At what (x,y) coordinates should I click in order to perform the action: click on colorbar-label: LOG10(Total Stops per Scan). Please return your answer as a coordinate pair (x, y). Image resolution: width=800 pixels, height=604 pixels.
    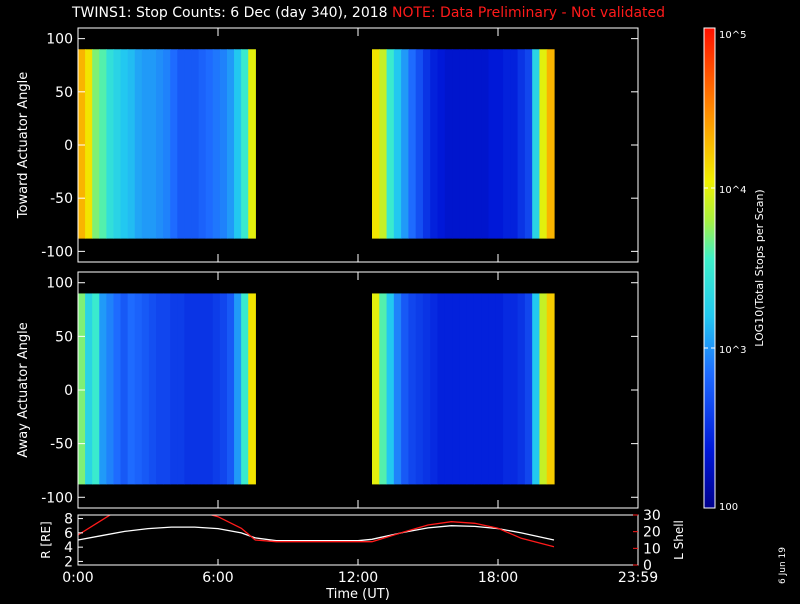
    Looking at the image, I should click on (759, 267).